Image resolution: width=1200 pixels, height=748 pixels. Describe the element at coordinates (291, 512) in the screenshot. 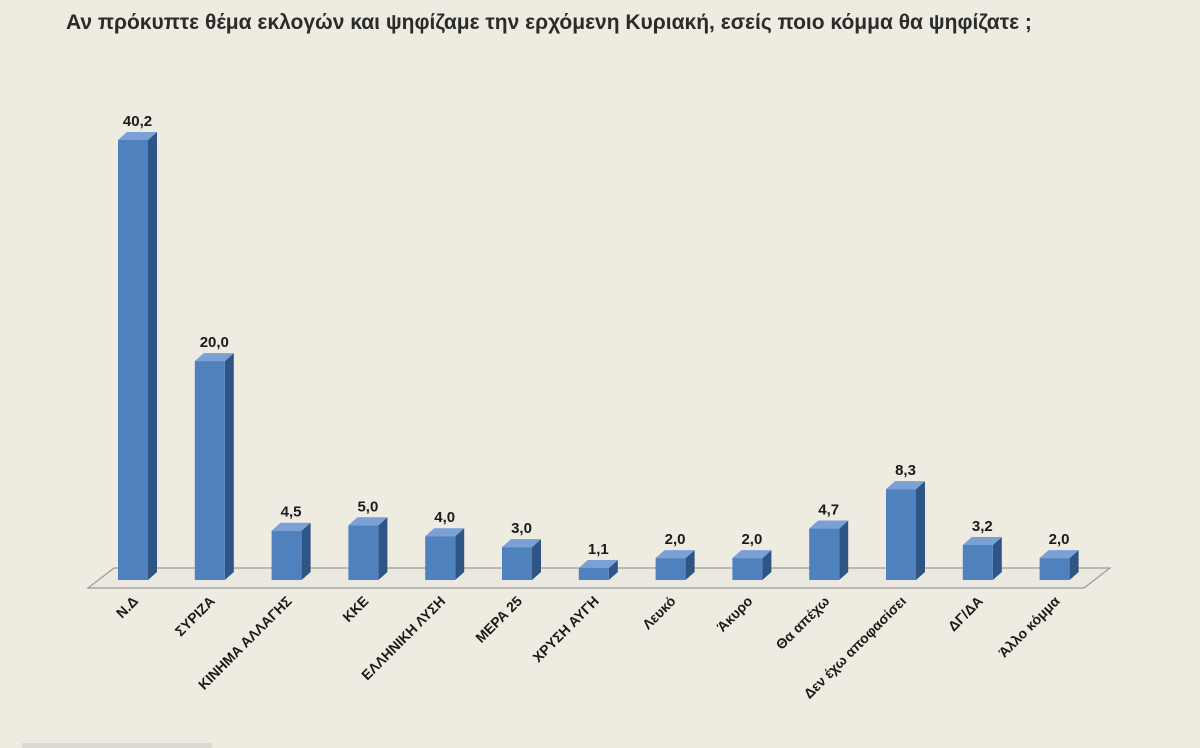

I see `data-label: 4,5` at that location.